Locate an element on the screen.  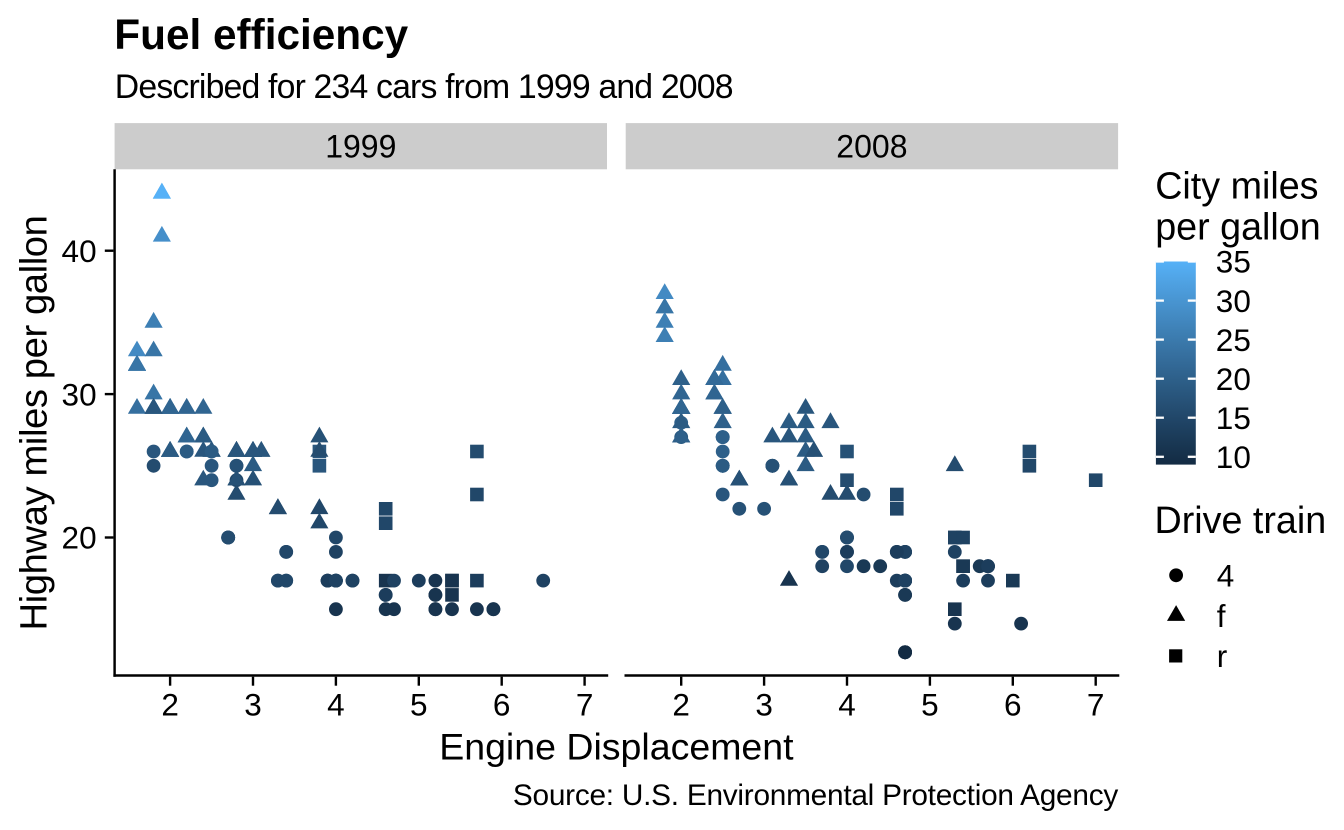
svg-text: f is located at coordinates (1221, 616).